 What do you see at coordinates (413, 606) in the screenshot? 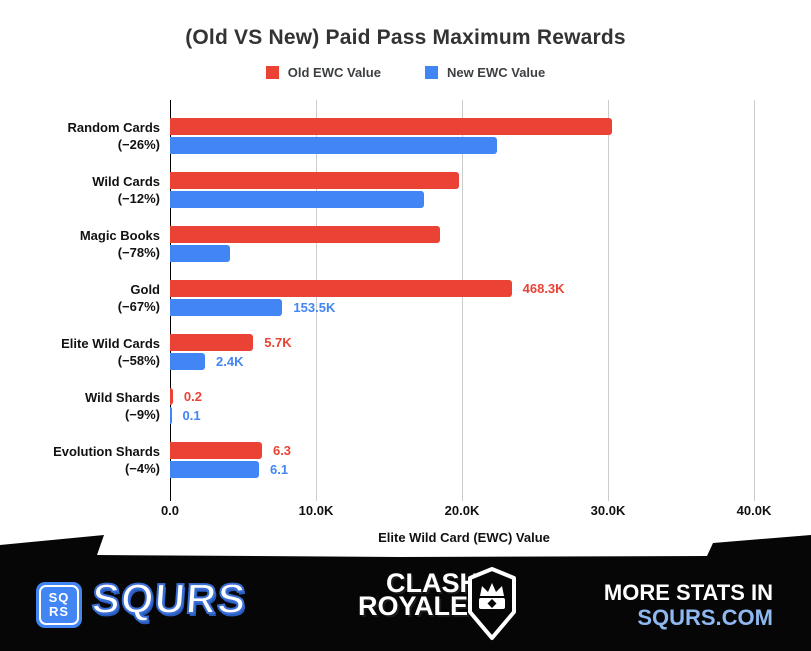
I see `clash-royale-text-line2: ROYALE` at bounding box center [413, 606].